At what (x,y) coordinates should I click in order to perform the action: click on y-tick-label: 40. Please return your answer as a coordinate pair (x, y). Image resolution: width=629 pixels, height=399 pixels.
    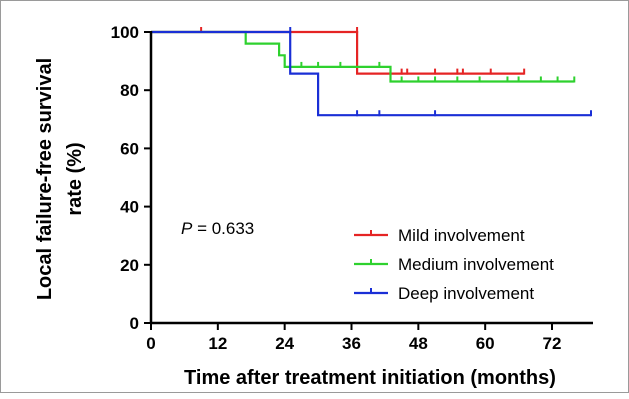
    Looking at the image, I should click on (129, 207).